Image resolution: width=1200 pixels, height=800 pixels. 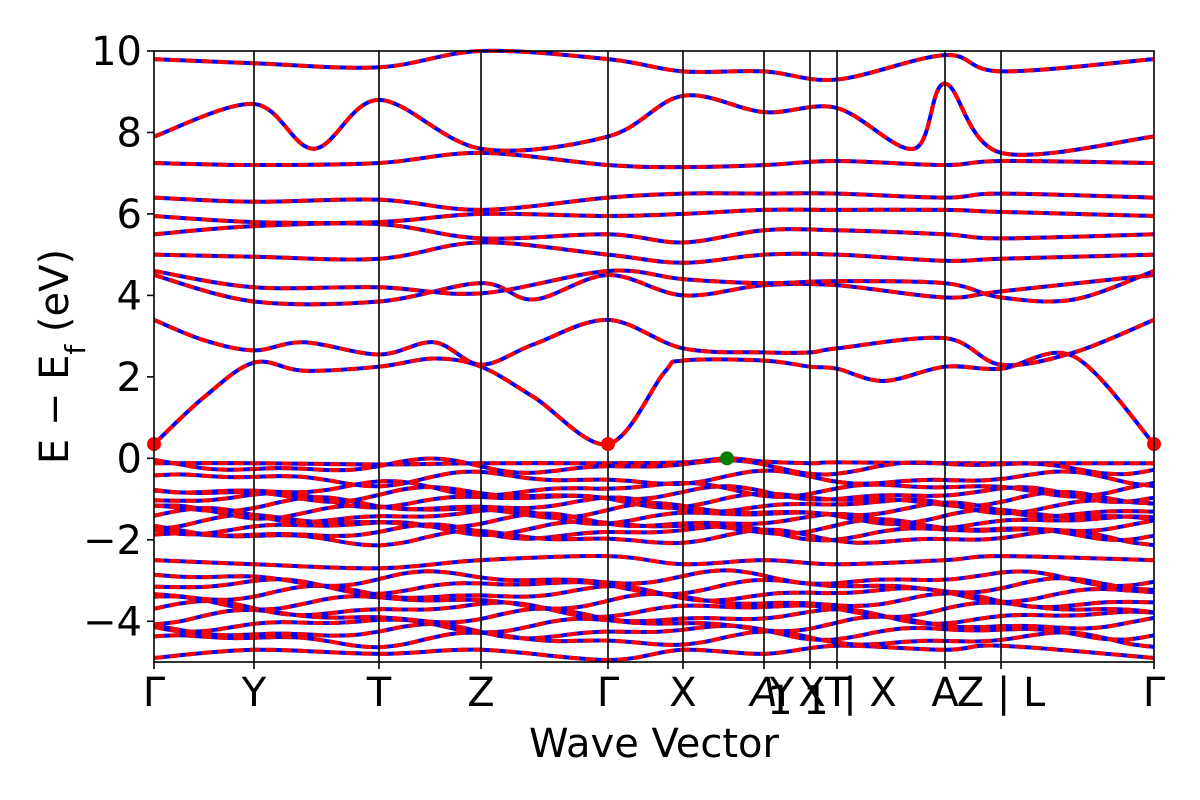 I want to click on x-tick-label-7: Y, so click(x=782, y=693).